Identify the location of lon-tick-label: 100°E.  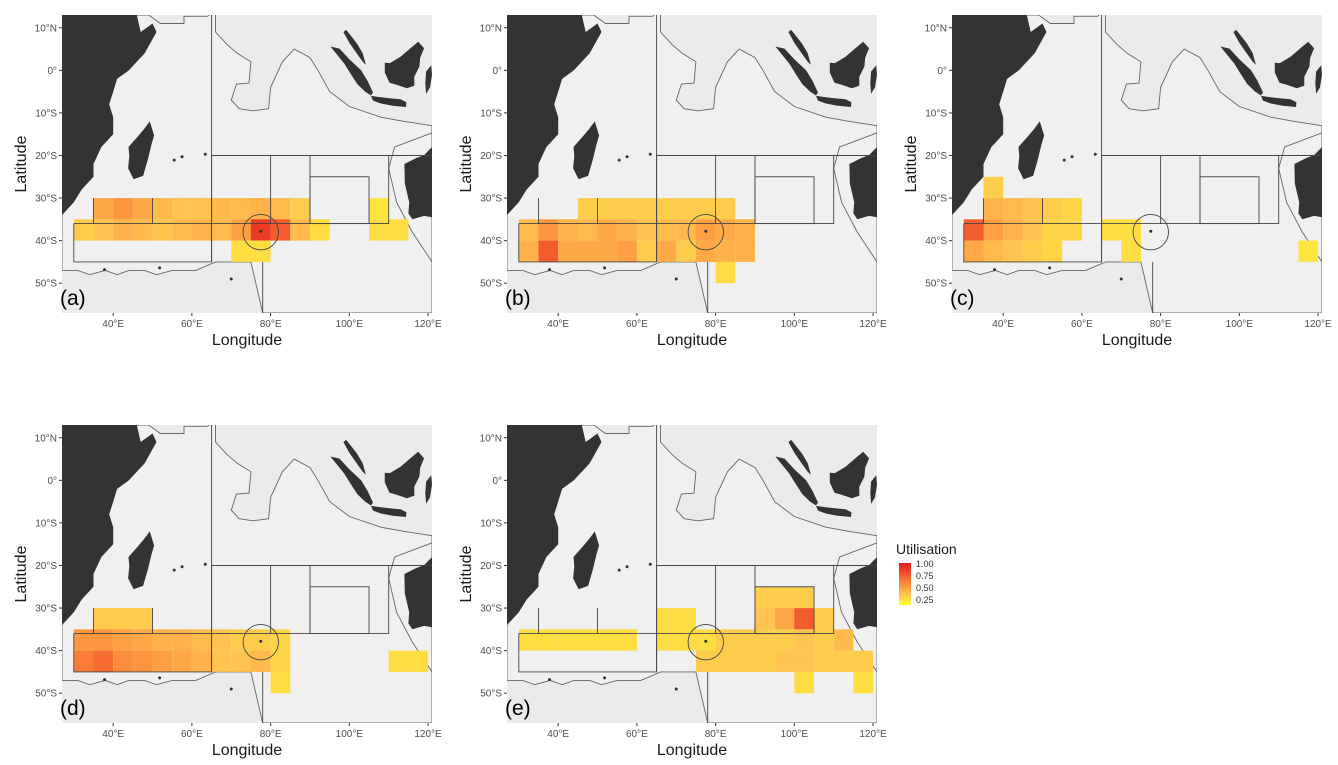
(795, 734).